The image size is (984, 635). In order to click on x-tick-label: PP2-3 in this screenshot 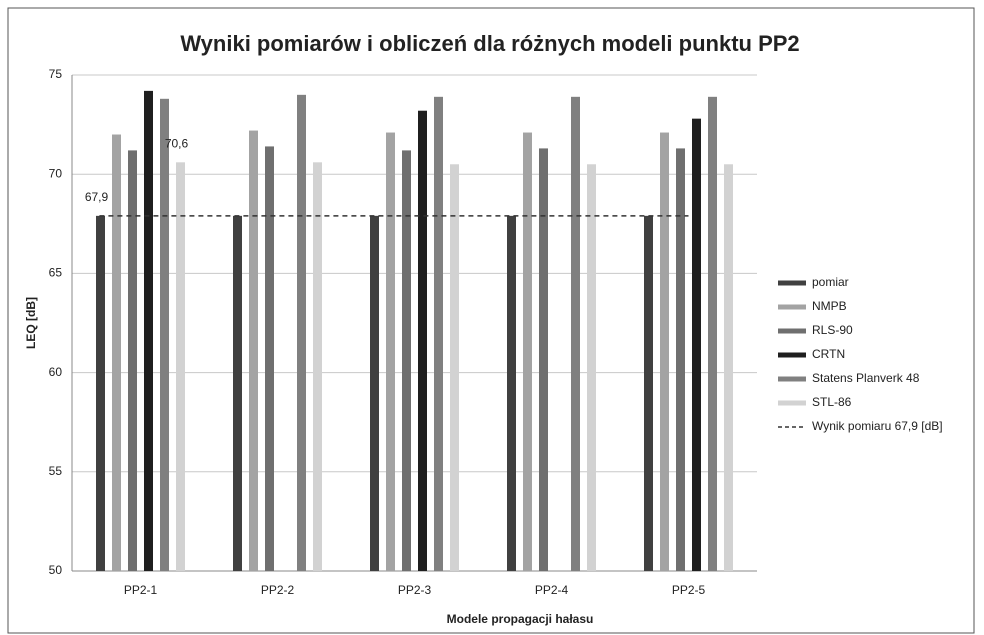, I will do `click(415, 590)`.